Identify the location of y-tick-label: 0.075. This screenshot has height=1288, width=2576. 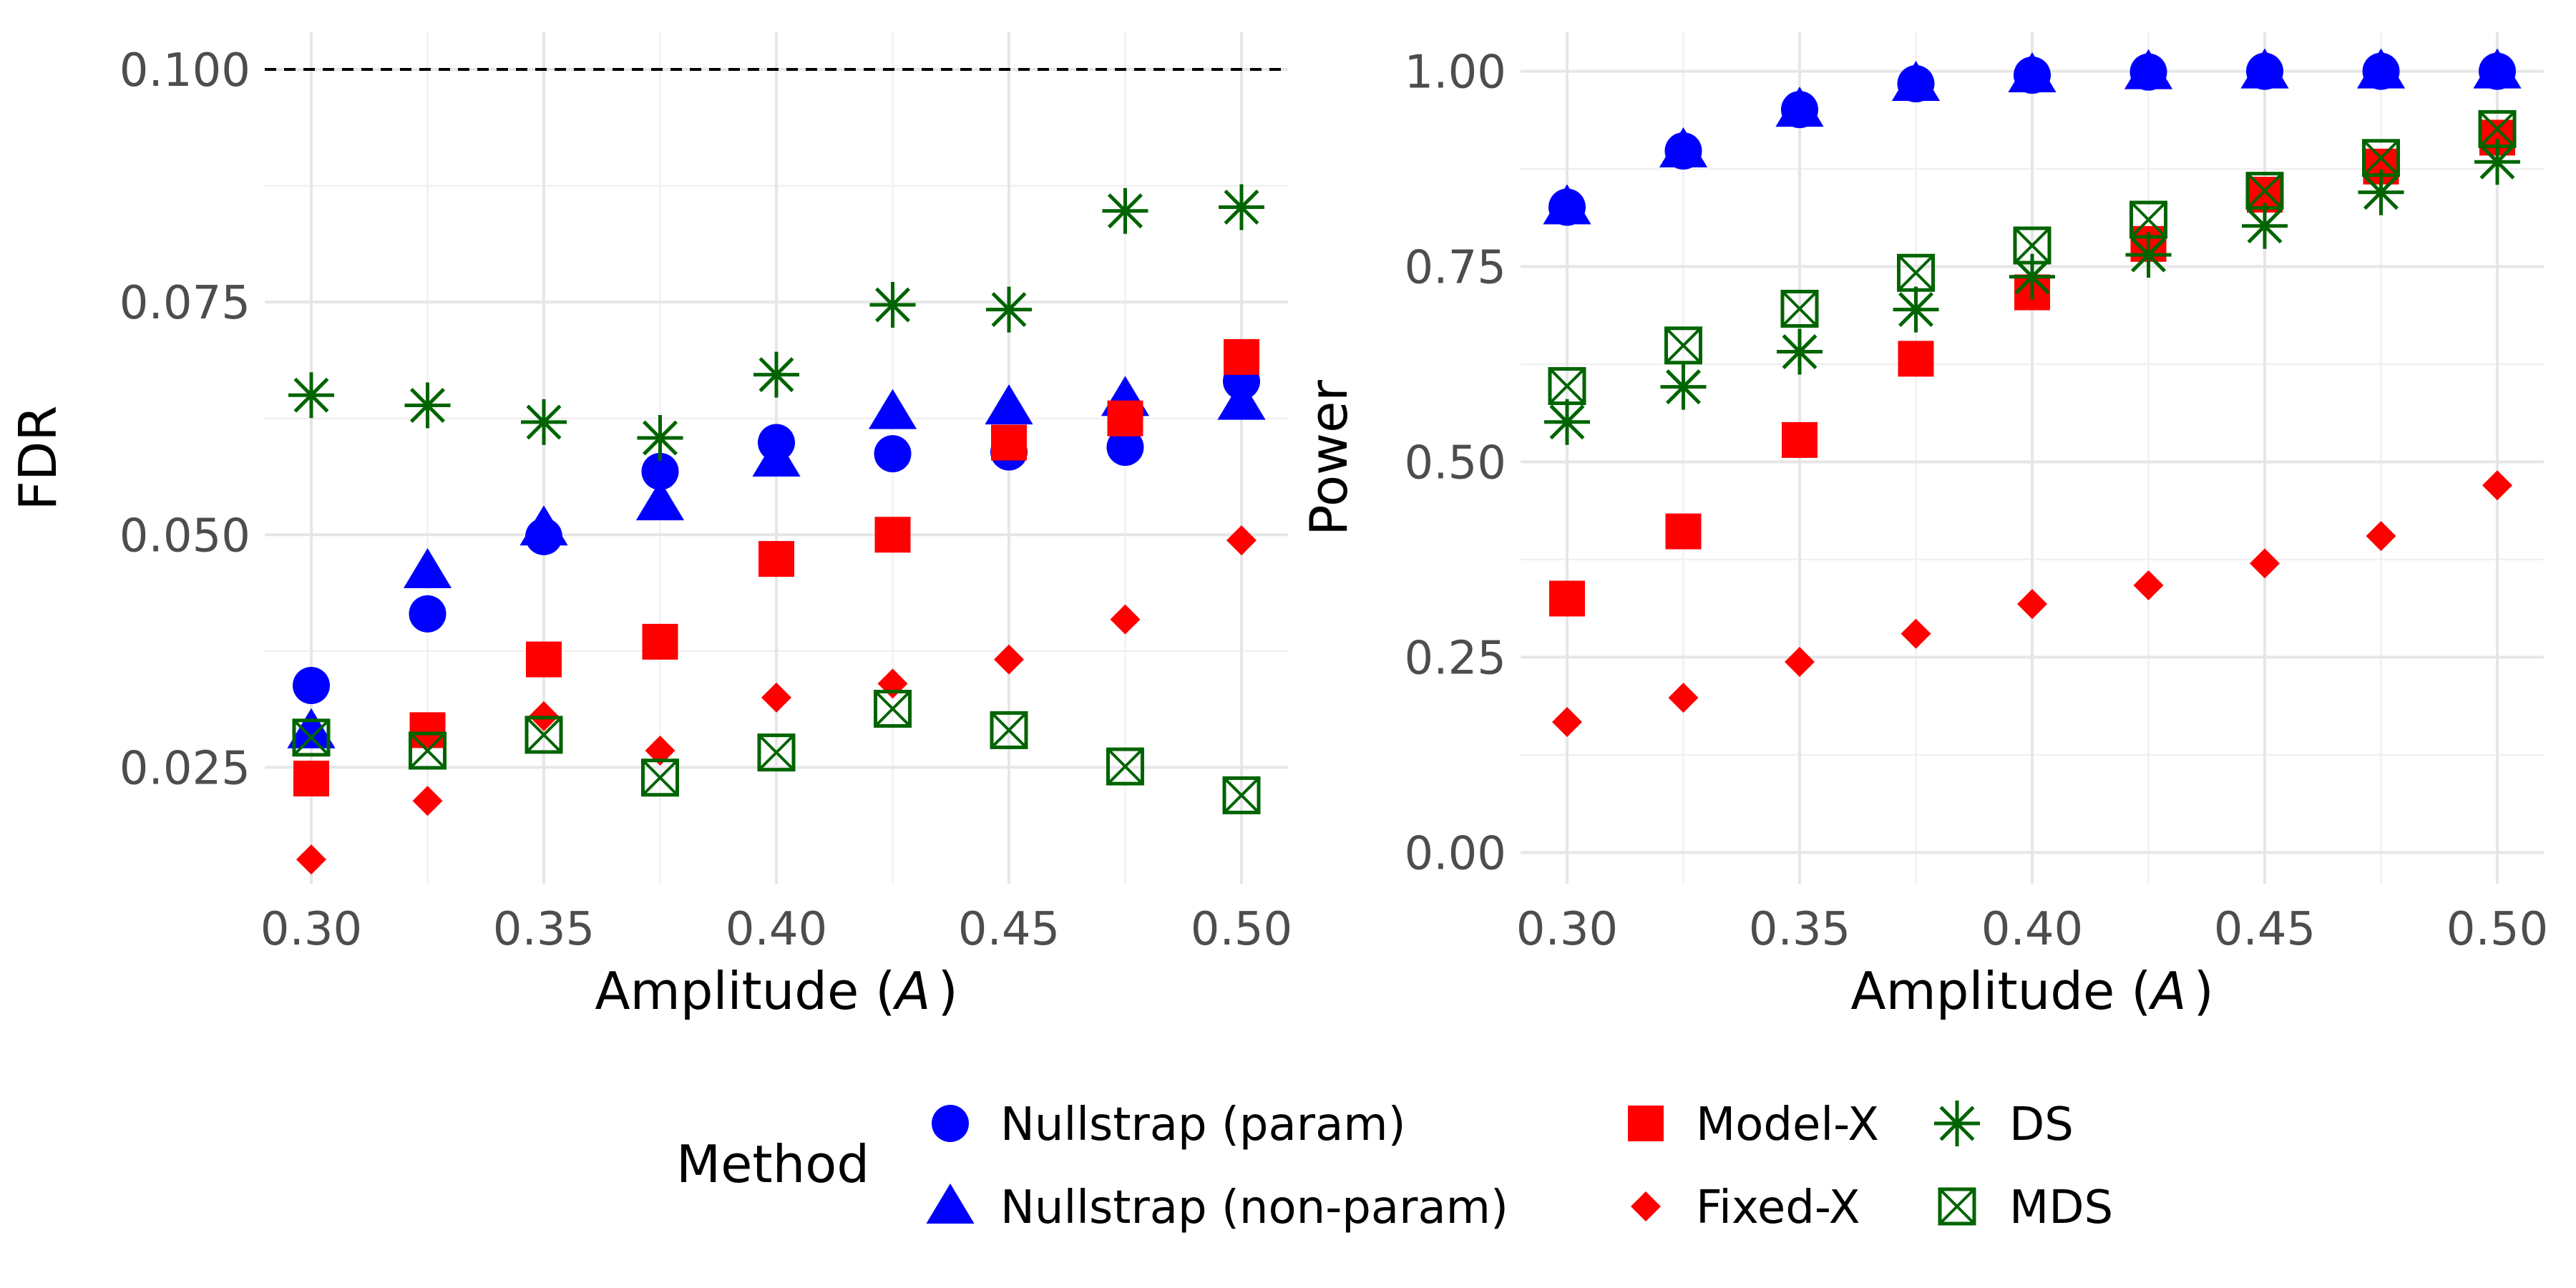
(184, 303).